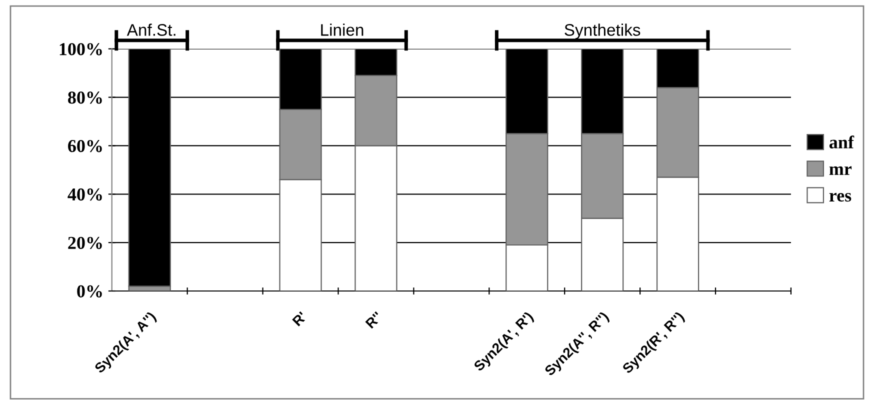 Image resolution: width=874 pixels, height=407 pixels. What do you see at coordinates (85, 98) in the screenshot?
I see `y-tick-label: 80%` at bounding box center [85, 98].